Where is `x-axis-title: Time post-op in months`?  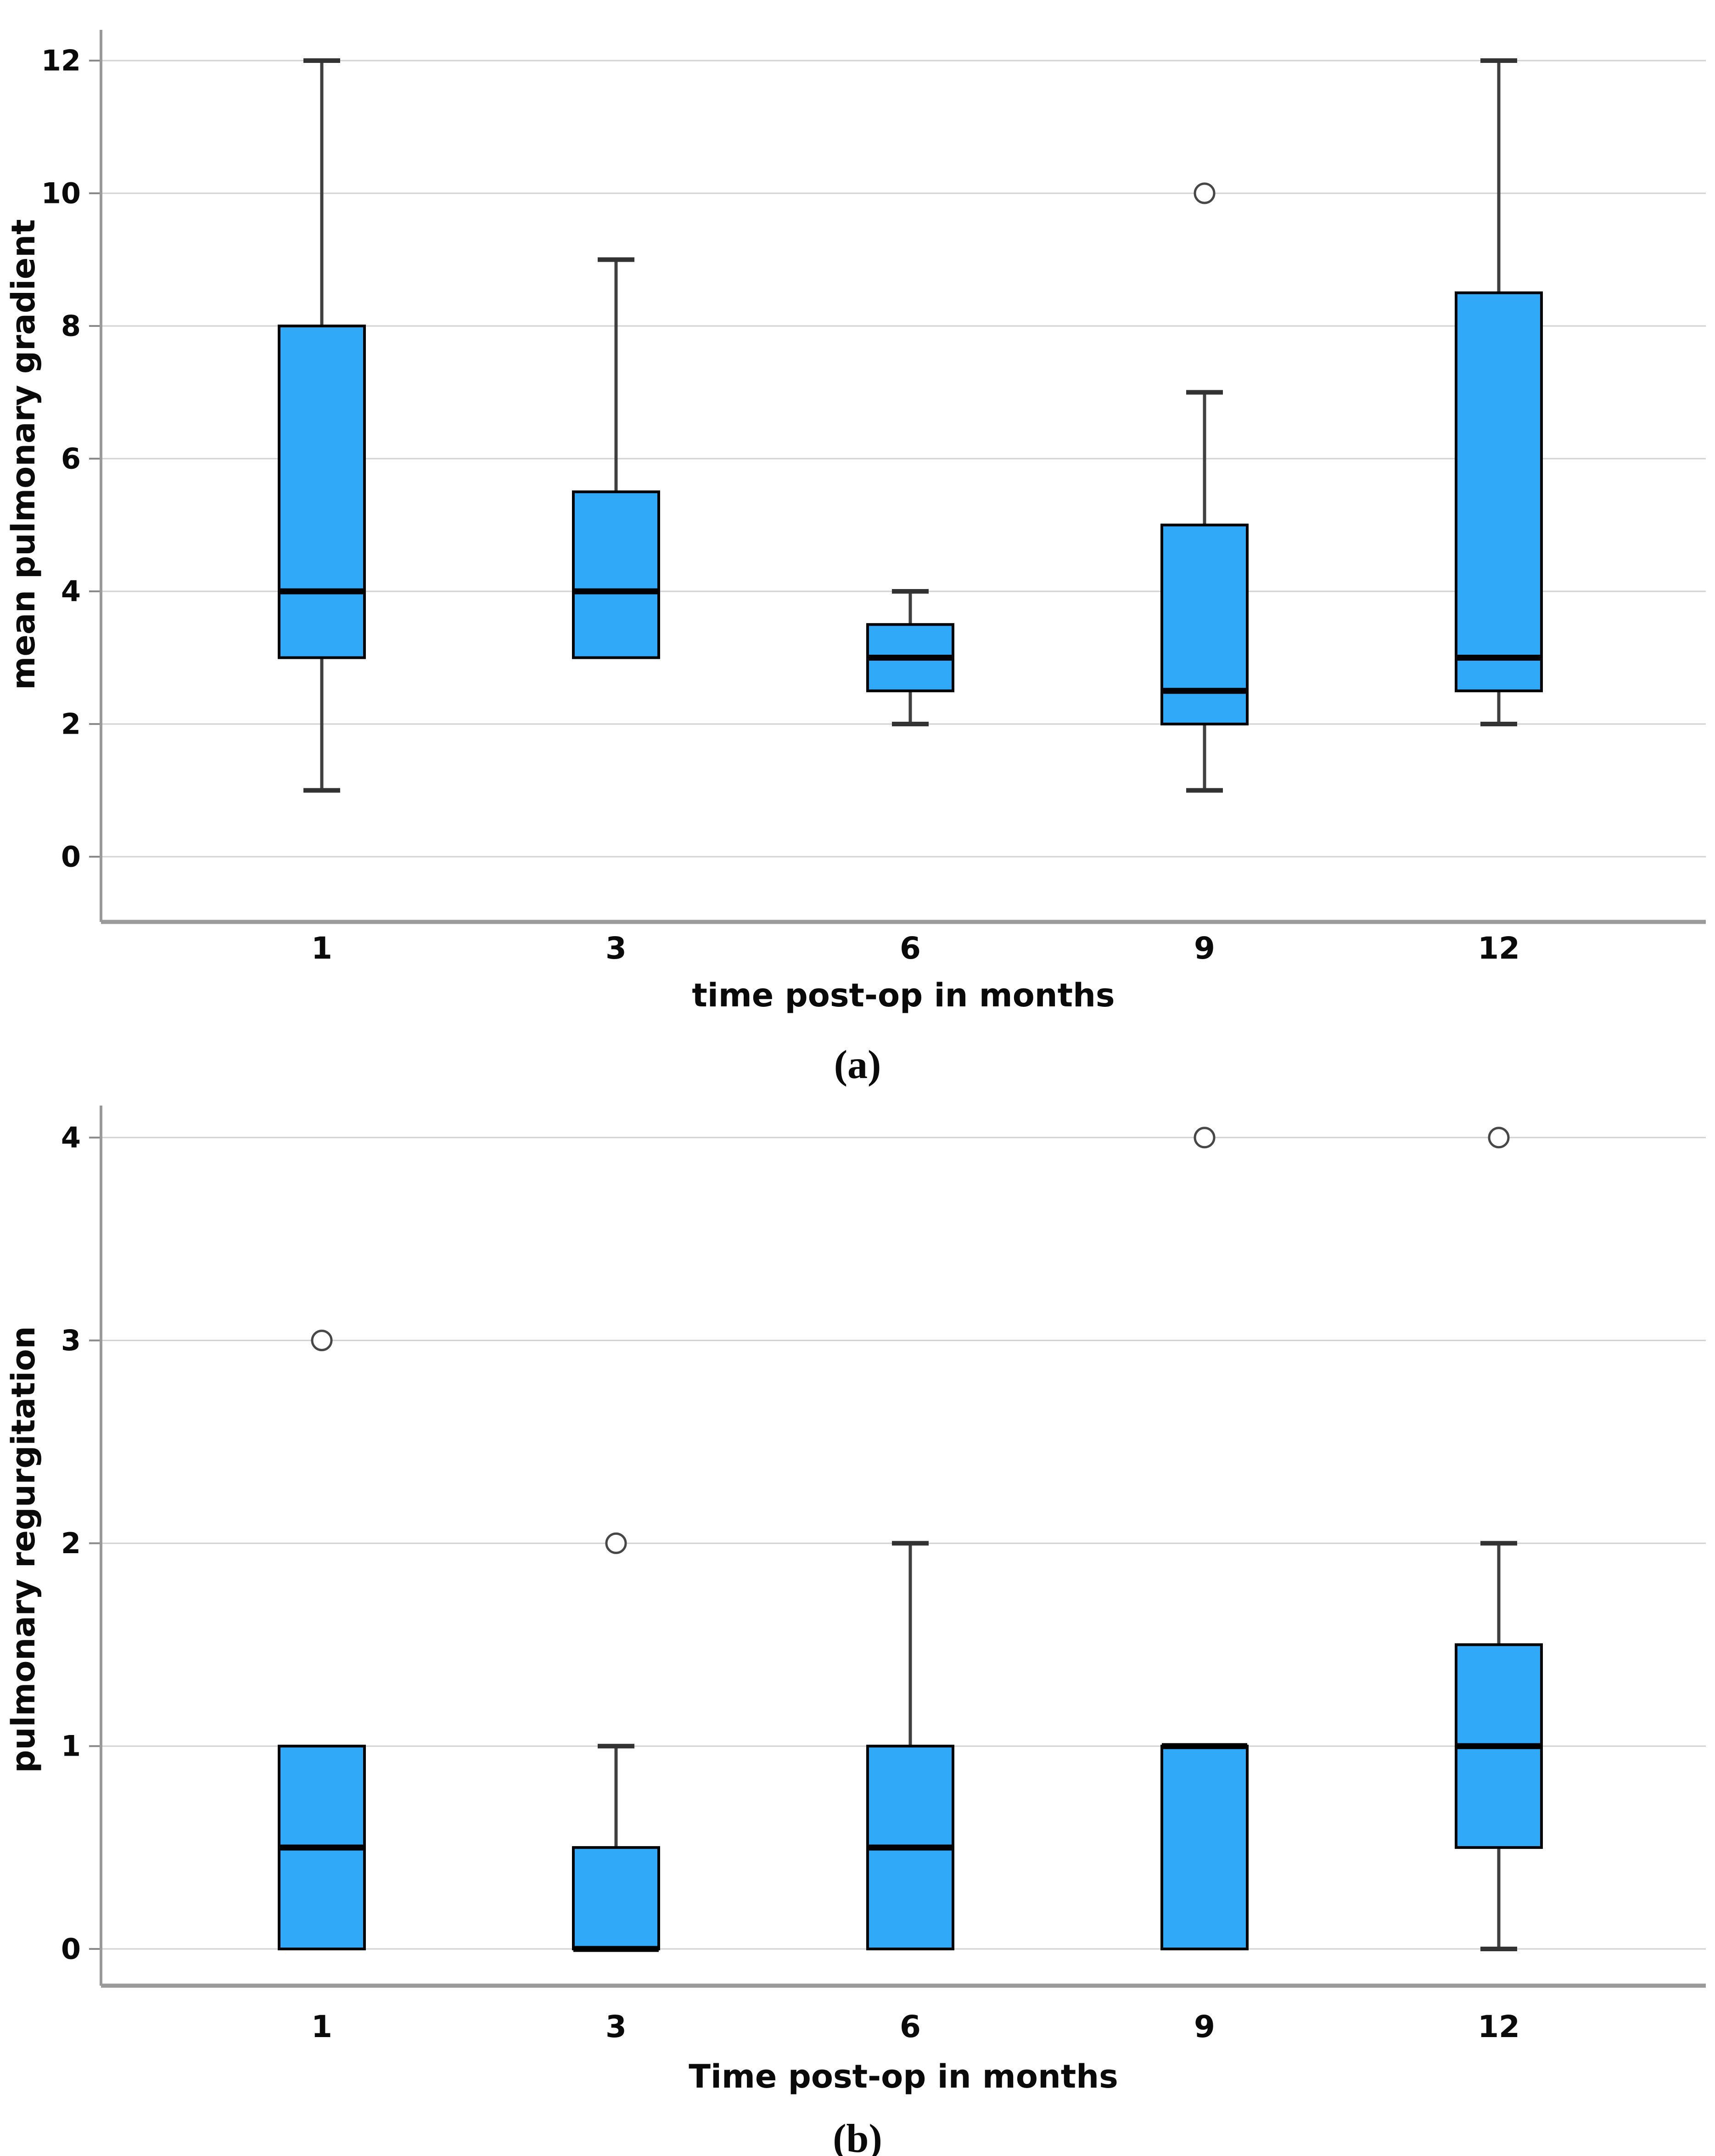
x-axis-title: Time post-op in months is located at coordinates (903, 2076).